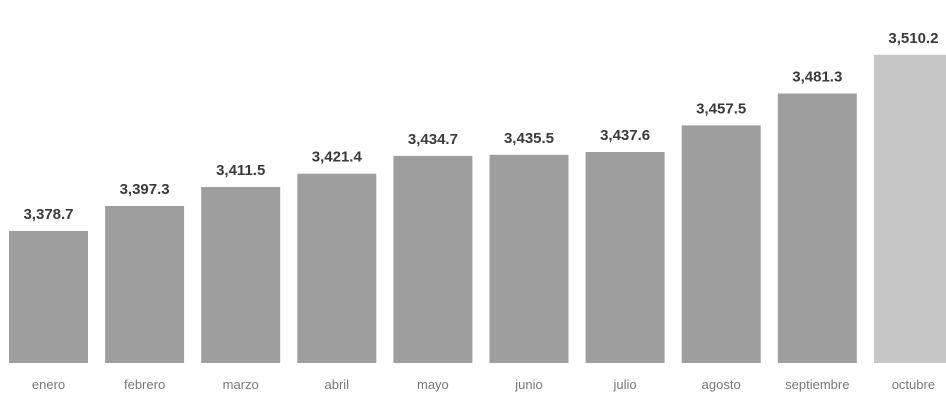 This screenshot has width=946, height=398. I want to click on bar-julio, so click(625, 257).